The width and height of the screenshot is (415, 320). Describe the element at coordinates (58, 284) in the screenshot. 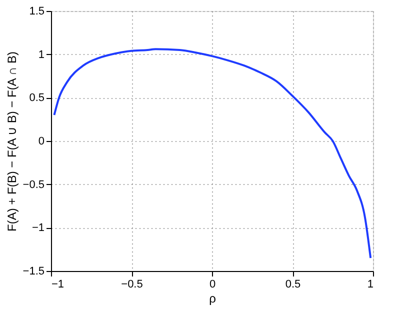

I see `x-tick-label: −1` at that location.